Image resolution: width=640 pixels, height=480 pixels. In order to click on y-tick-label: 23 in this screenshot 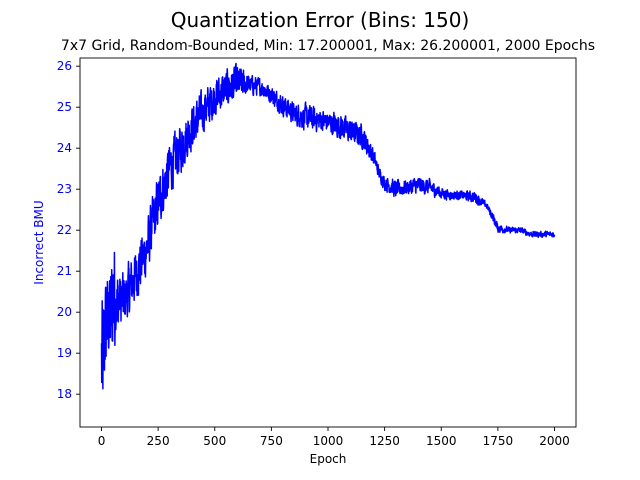, I will do `click(64, 189)`.